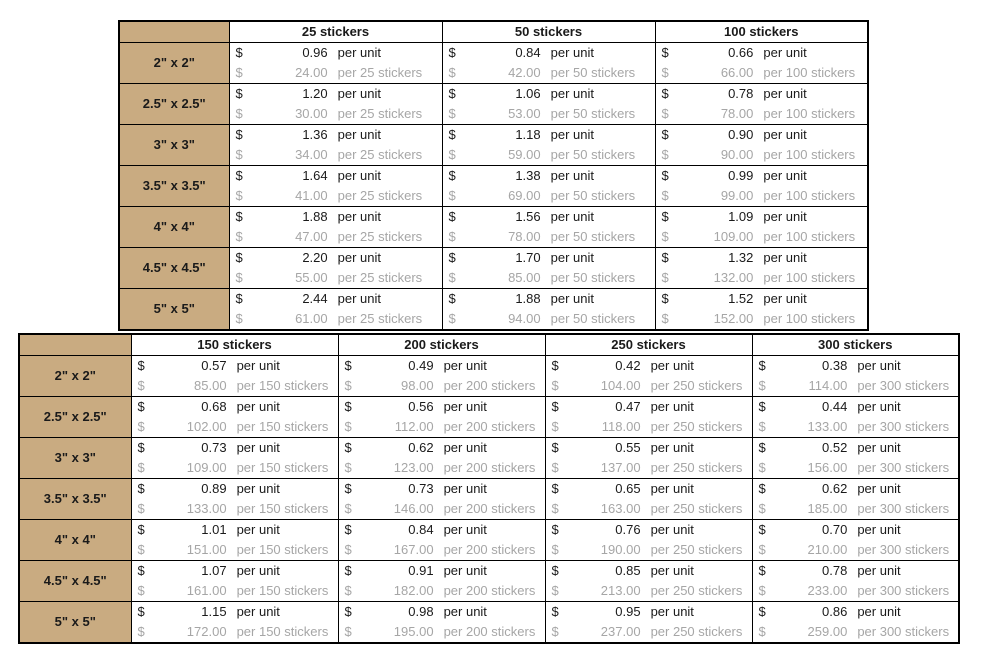 The width and height of the screenshot is (984, 663). Describe the element at coordinates (628, 406) in the screenshot. I see `unit-price-value: 0.47` at that location.